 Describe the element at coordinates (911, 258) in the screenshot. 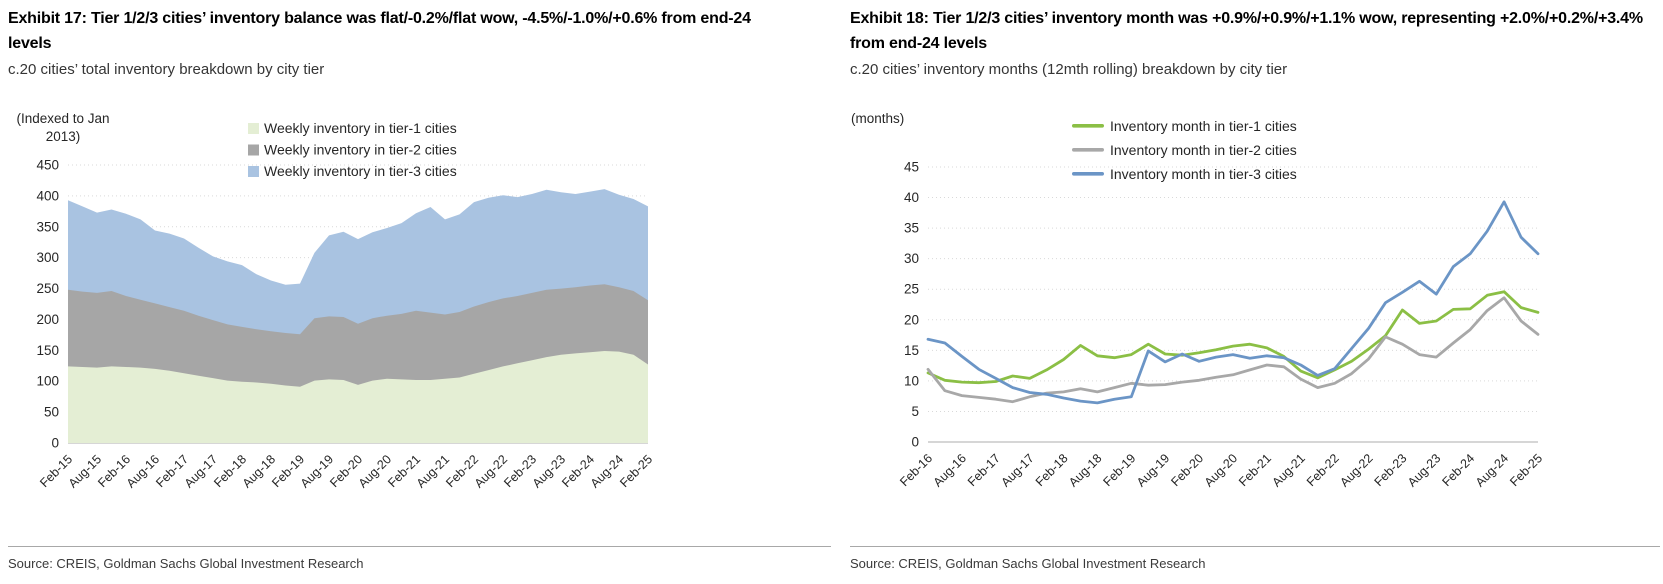

I see `y-tick-label: 30` at that location.